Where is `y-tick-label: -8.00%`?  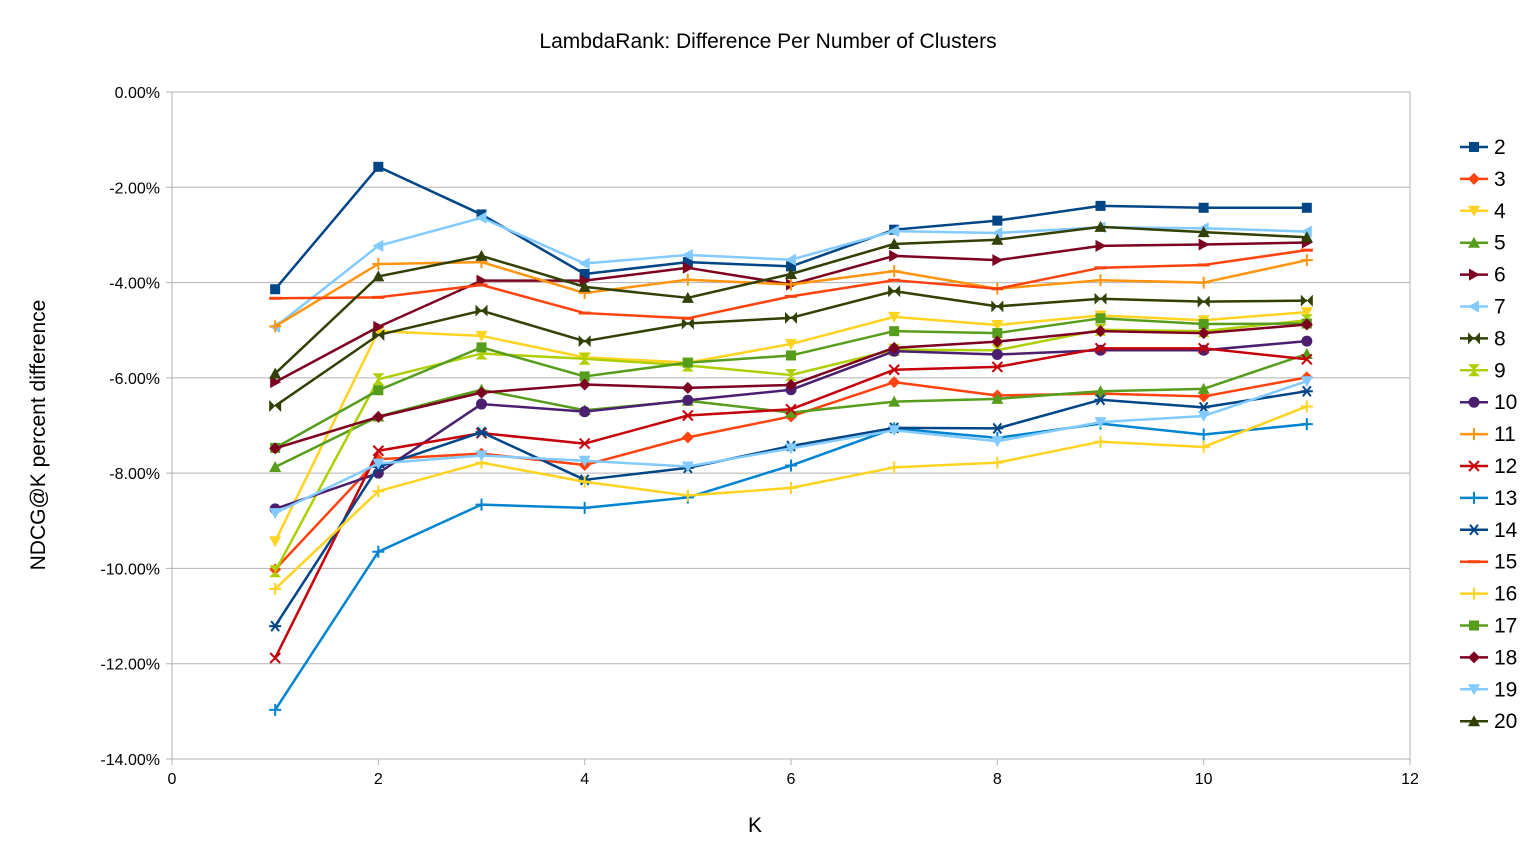
y-tick-label: -8.00% is located at coordinates (134, 474).